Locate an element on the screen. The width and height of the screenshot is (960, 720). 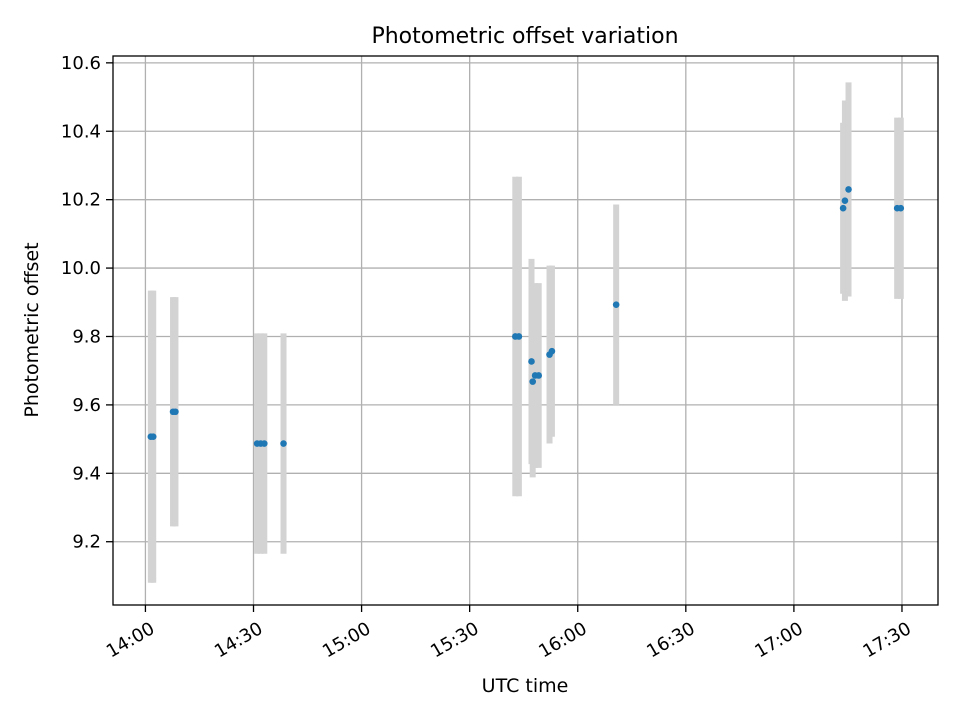
x-tick-label: 17:30 is located at coordinates (886, 640).